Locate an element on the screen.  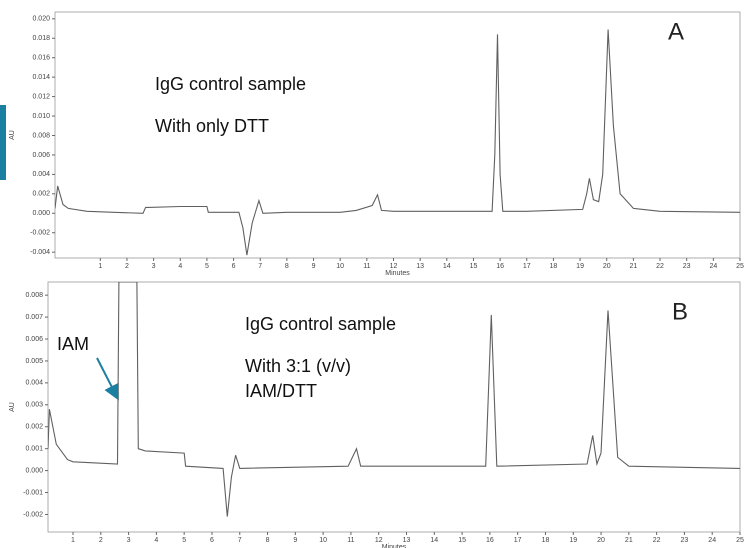
y-tick-label: 0.010 is located at coordinates (41, 116).